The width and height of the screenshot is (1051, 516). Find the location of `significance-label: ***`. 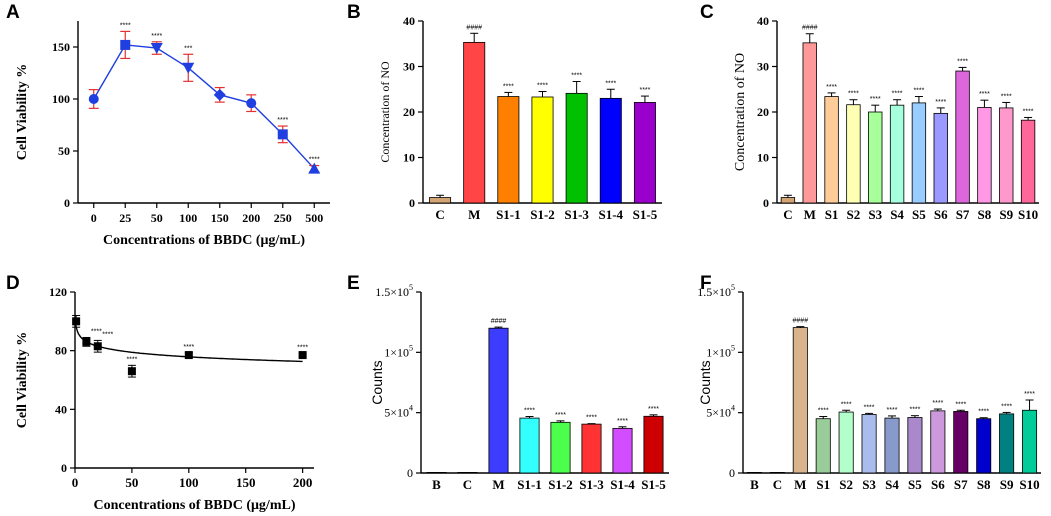

significance-label: *** is located at coordinates (188, 48).